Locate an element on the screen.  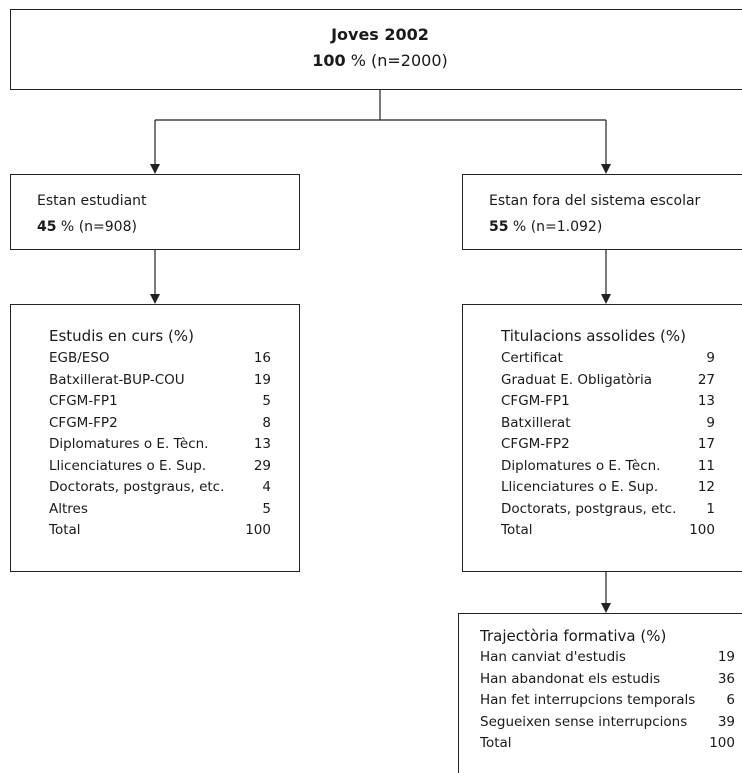
studying-node: Estan estudiant 45 % (n=908) is located at coordinates (155, 212).